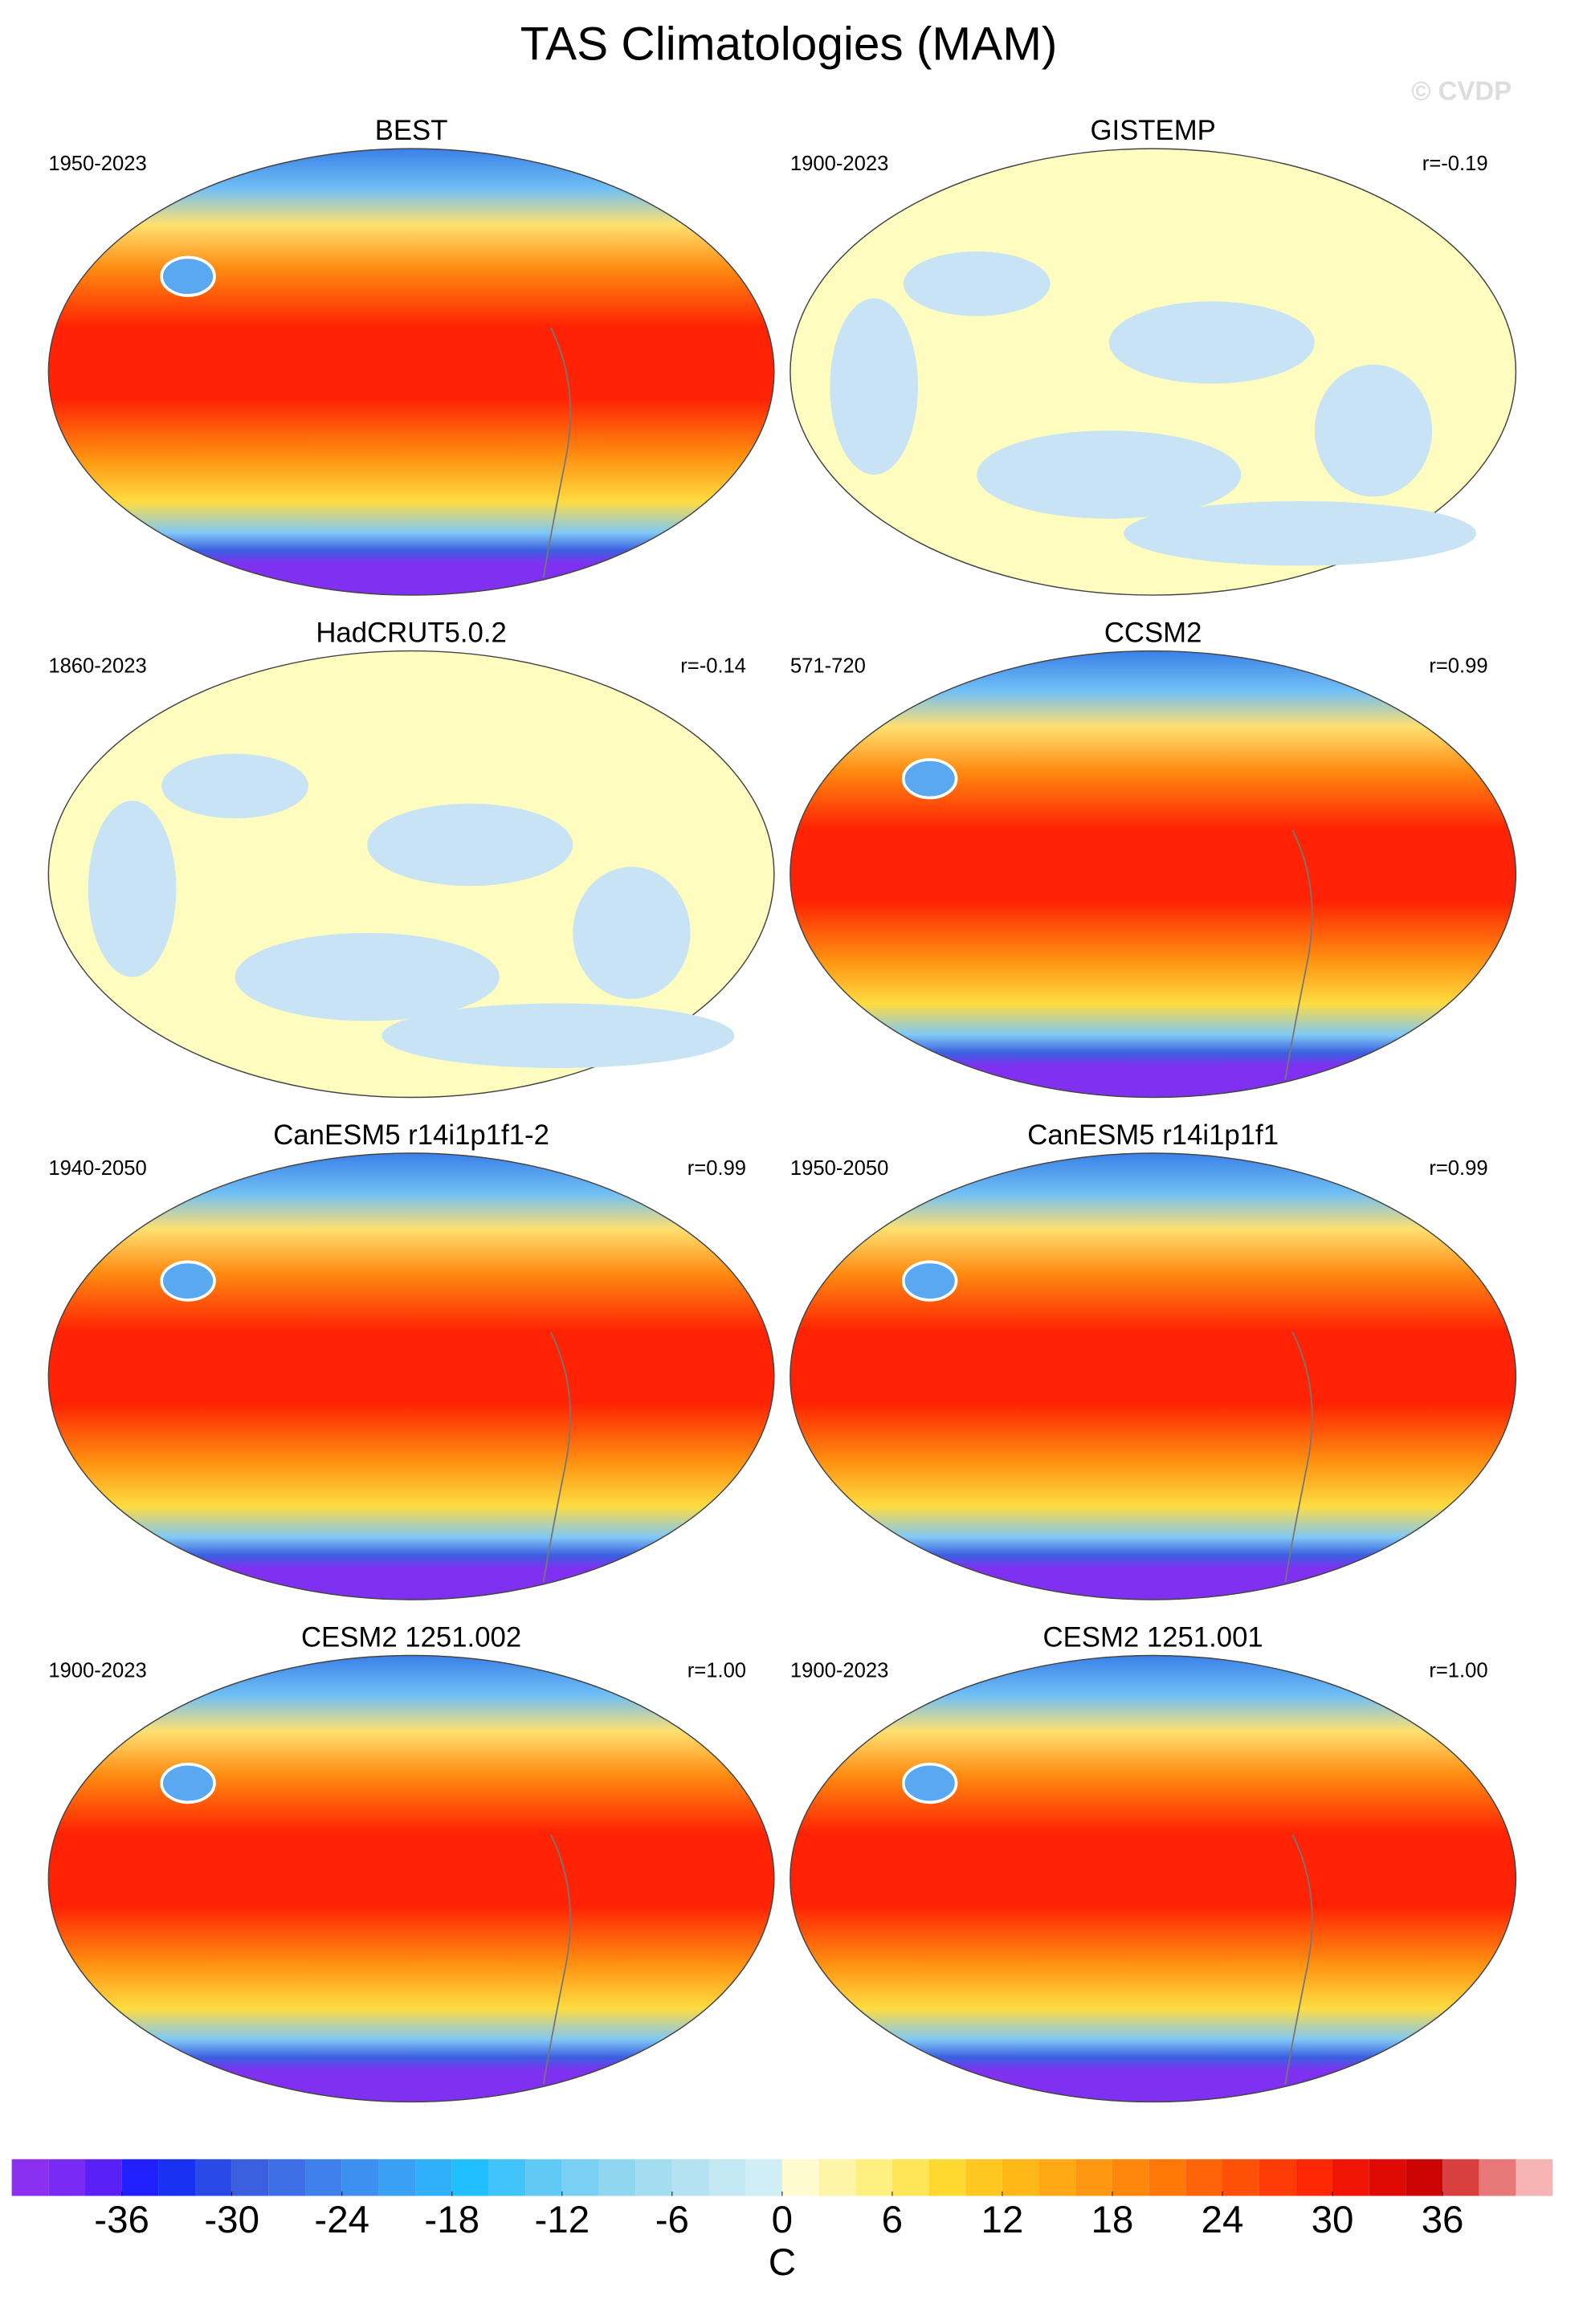 This screenshot has height=2324, width=1579. Describe the element at coordinates (121, 2220) in the screenshot. I see `tick-label: -36` at that location.